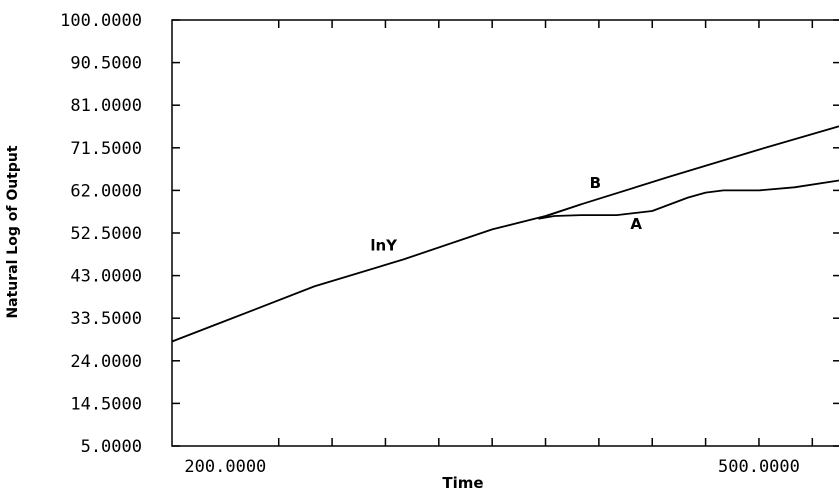 The image size is (839, 497). What do you see at coordinates (13, 231) in the screenshot?
I see `y-axis-title: Natural Log of Output` at bounding box center [13, 231].